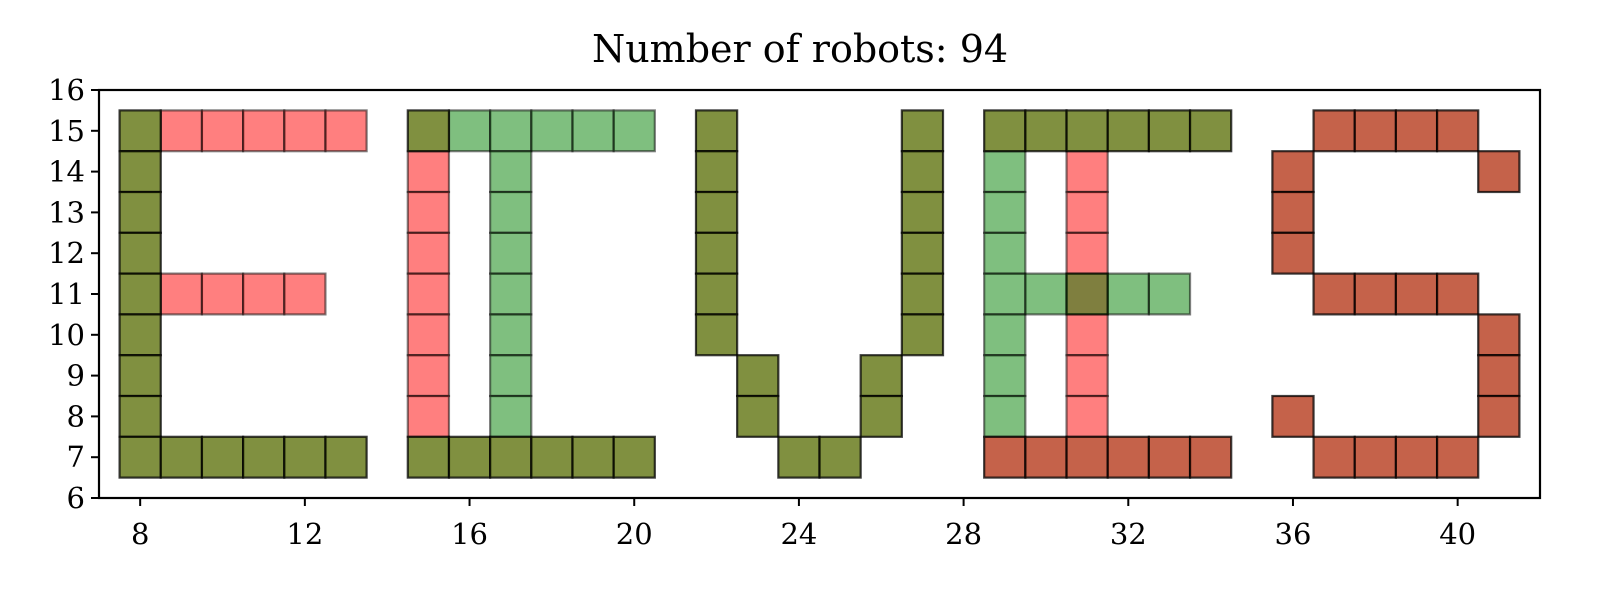  I want to click on y-tick-label: 11, so click(66, 294).